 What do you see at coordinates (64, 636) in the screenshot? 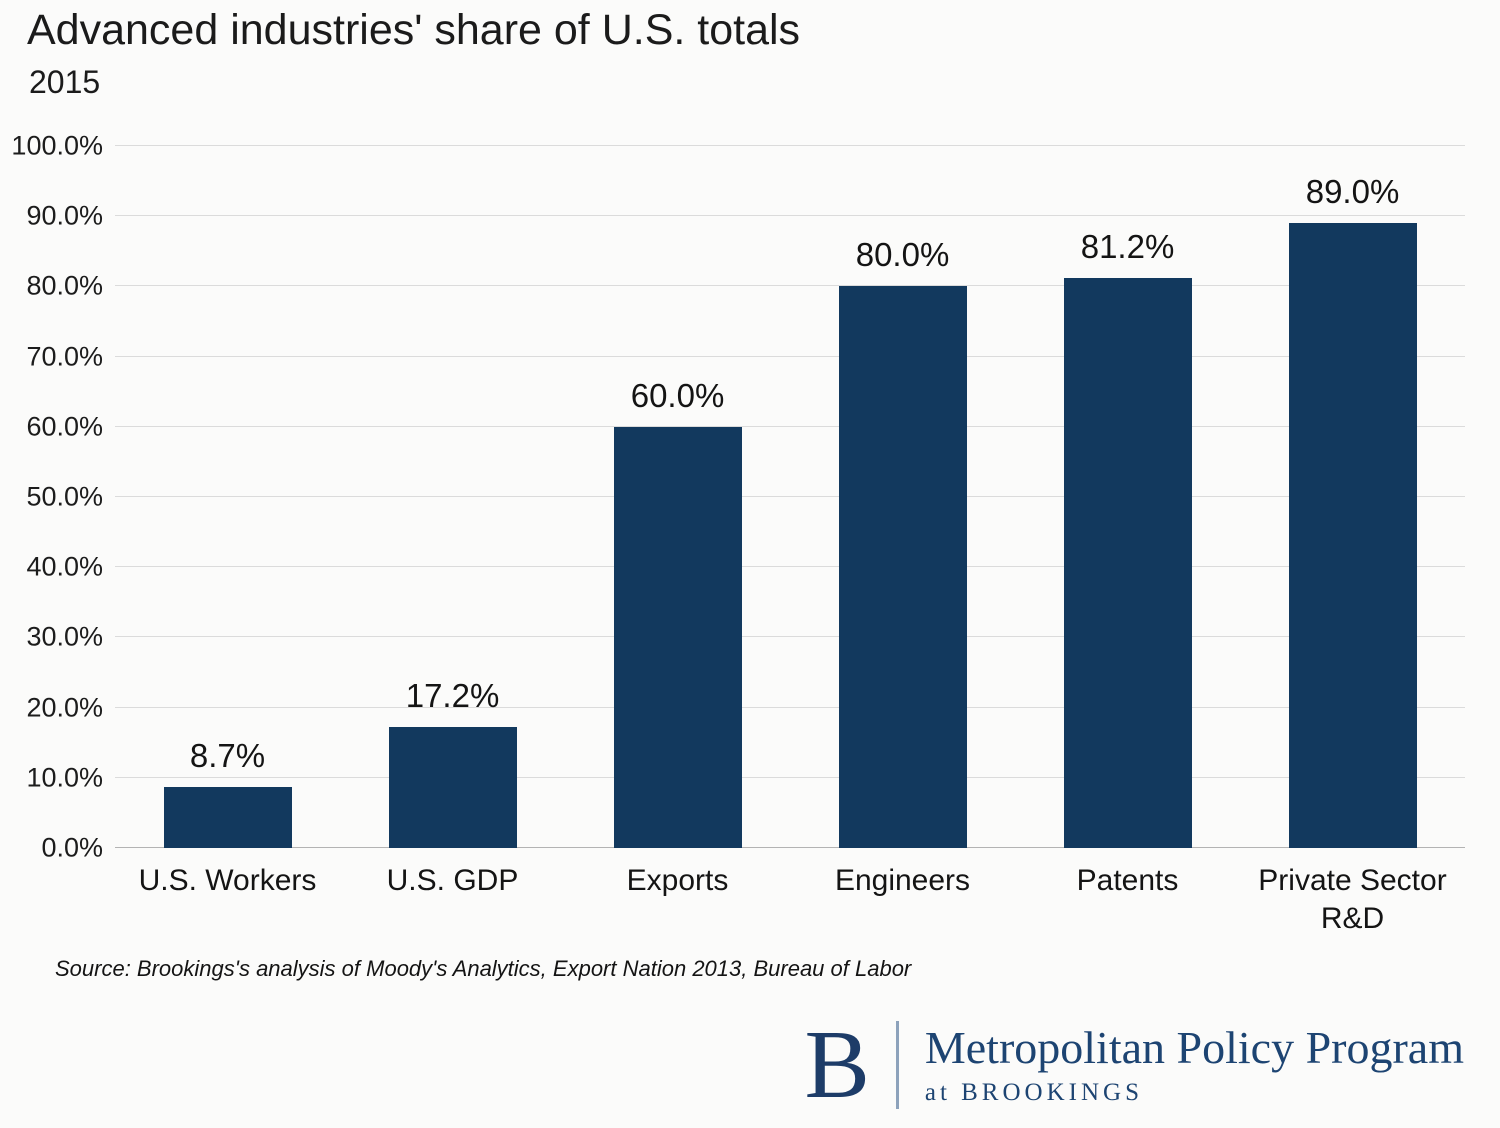
I see `y-tick-label: 30.0%` at bounding box center [64, 636].